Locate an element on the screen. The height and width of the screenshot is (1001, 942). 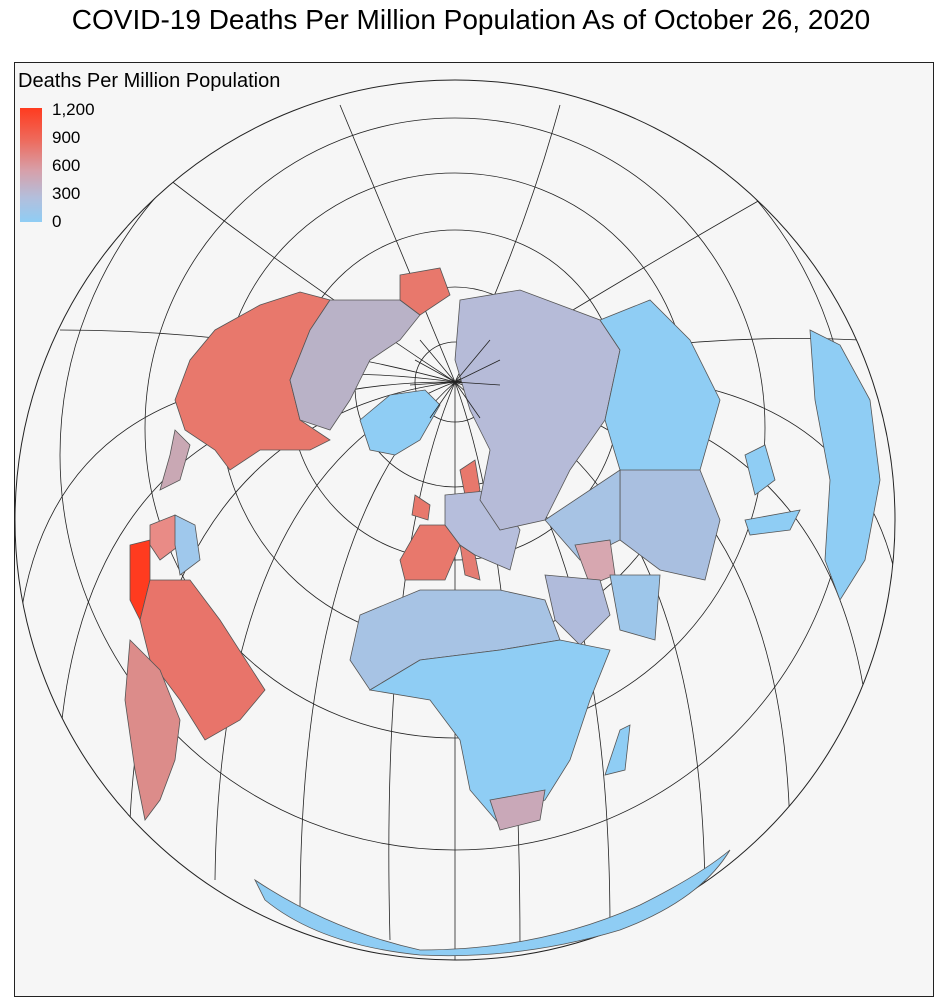
land-central-asia is located at coordinates (582, 515).